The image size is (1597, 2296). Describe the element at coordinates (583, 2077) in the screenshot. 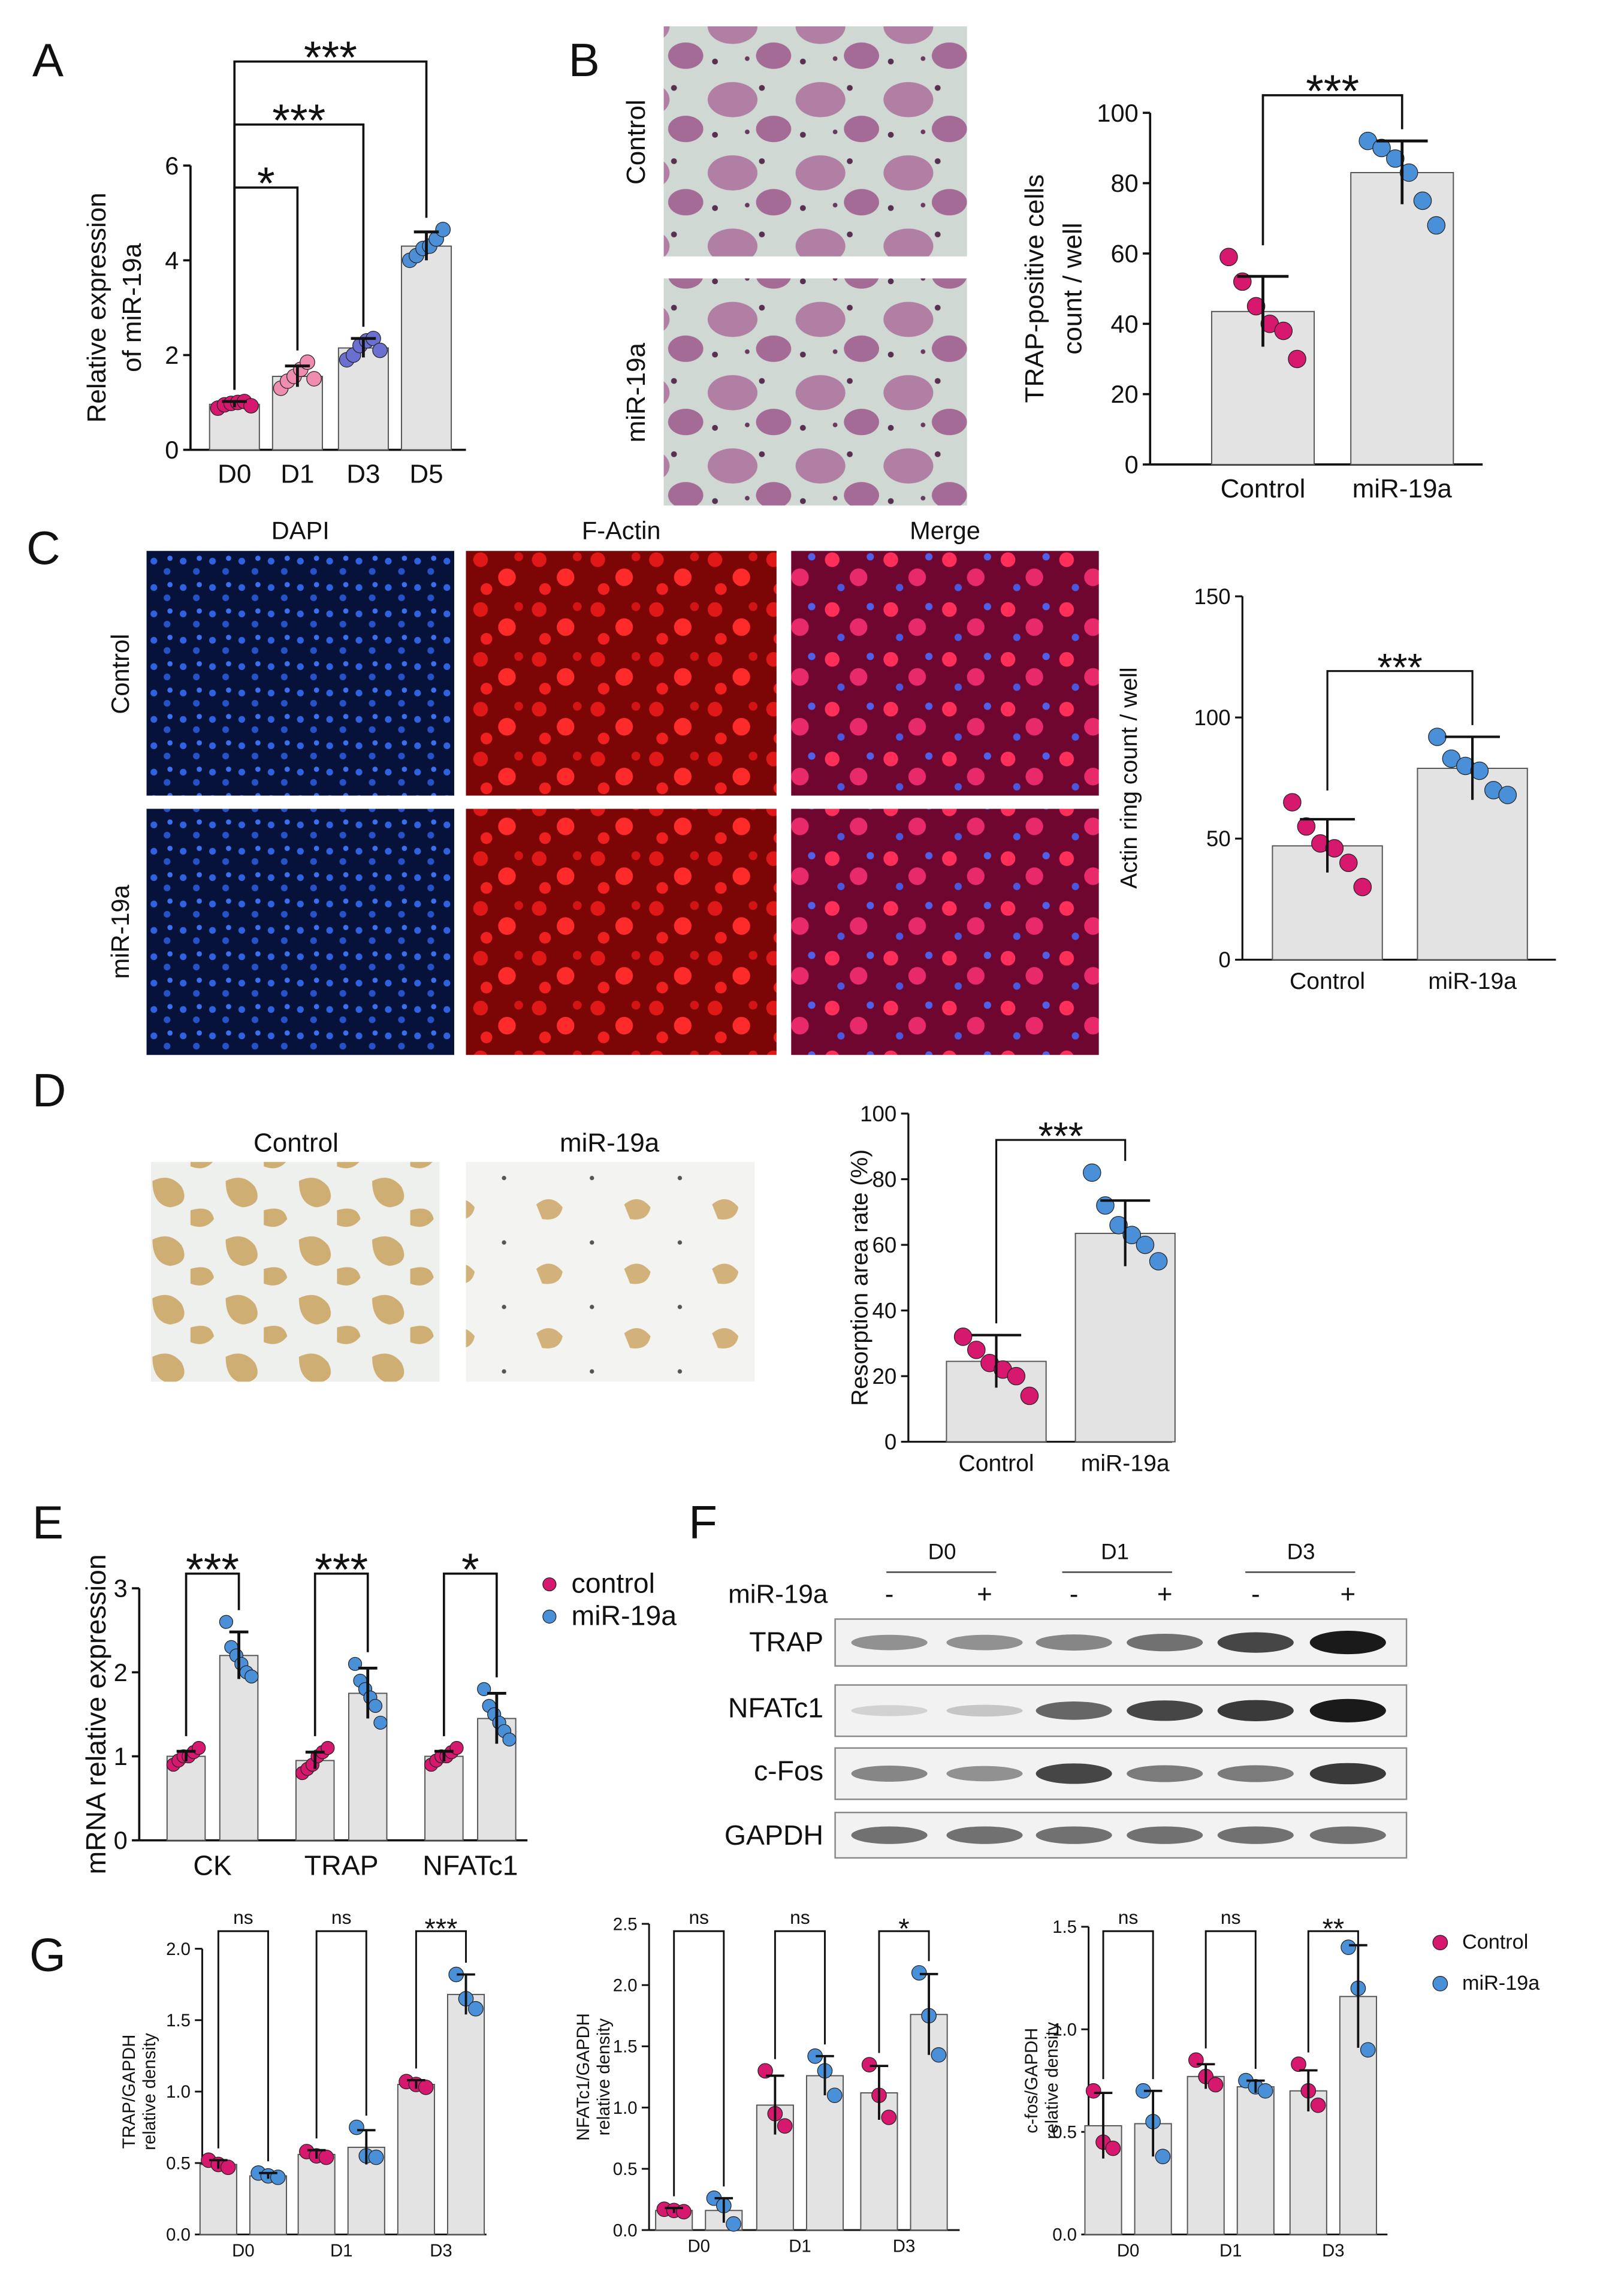

I see `y-axis-label: NFATc1/GAPDH` at that location.